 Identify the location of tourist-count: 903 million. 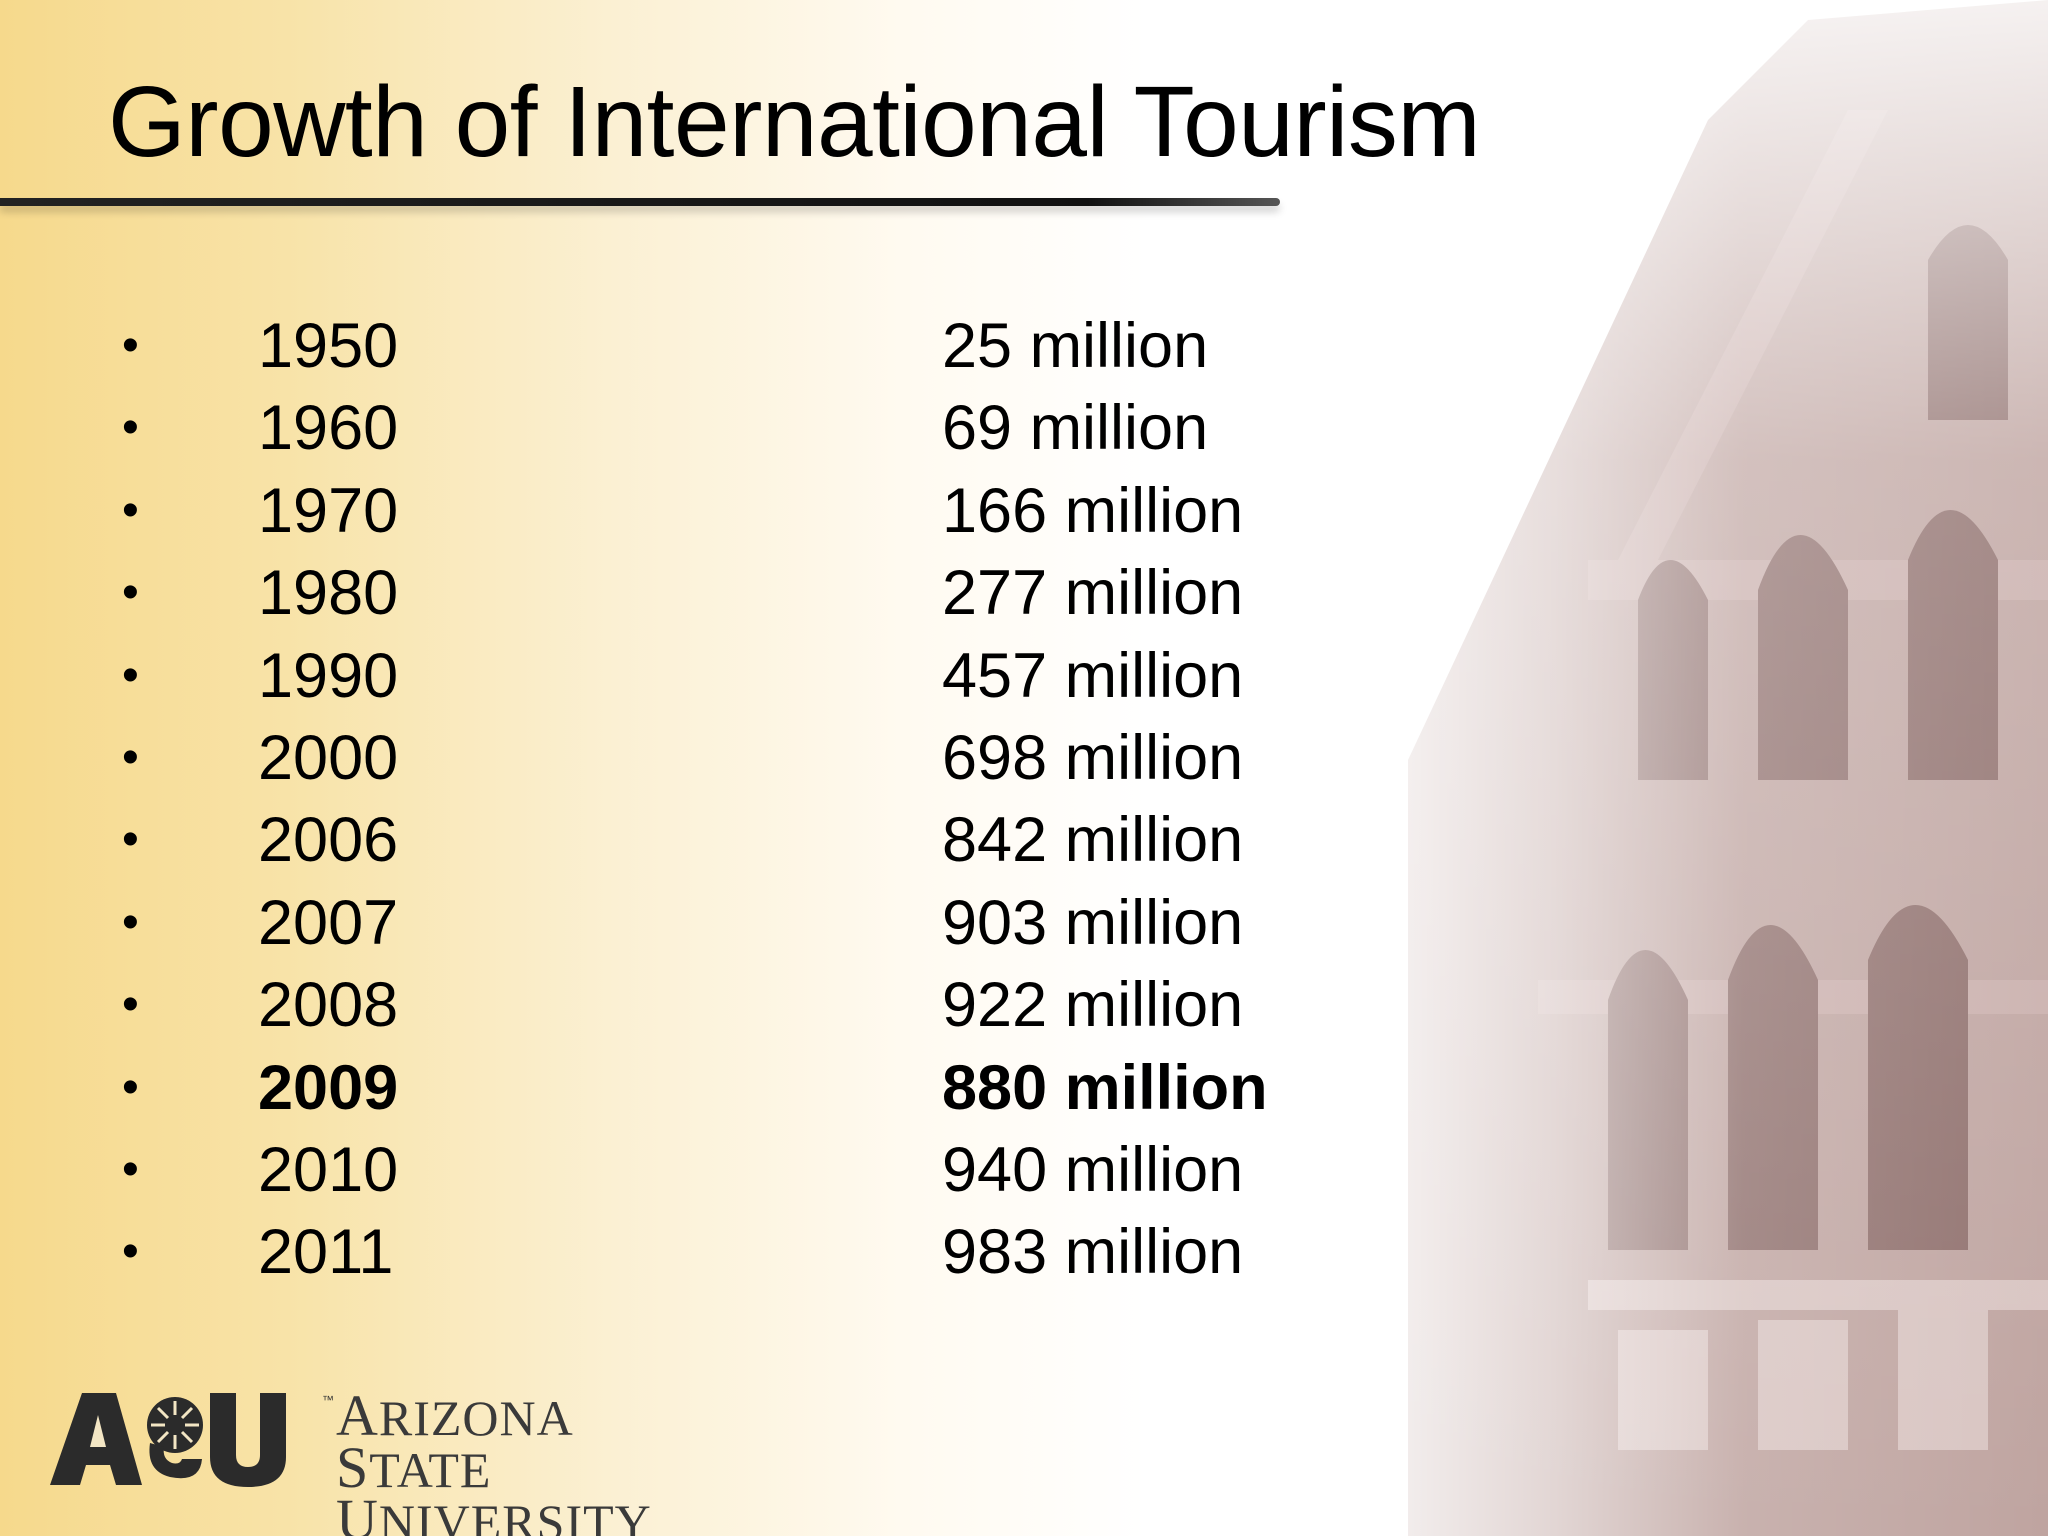
(1093, 922).